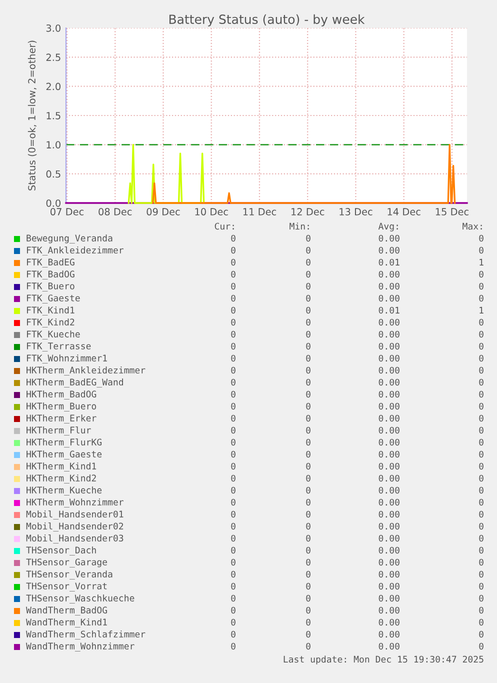 The height and width of the screenshot is (683, 497). Describe the element at coordinates (163, 212) in the screenshot. I see `x-tick-label: 09 Dec` at that location.